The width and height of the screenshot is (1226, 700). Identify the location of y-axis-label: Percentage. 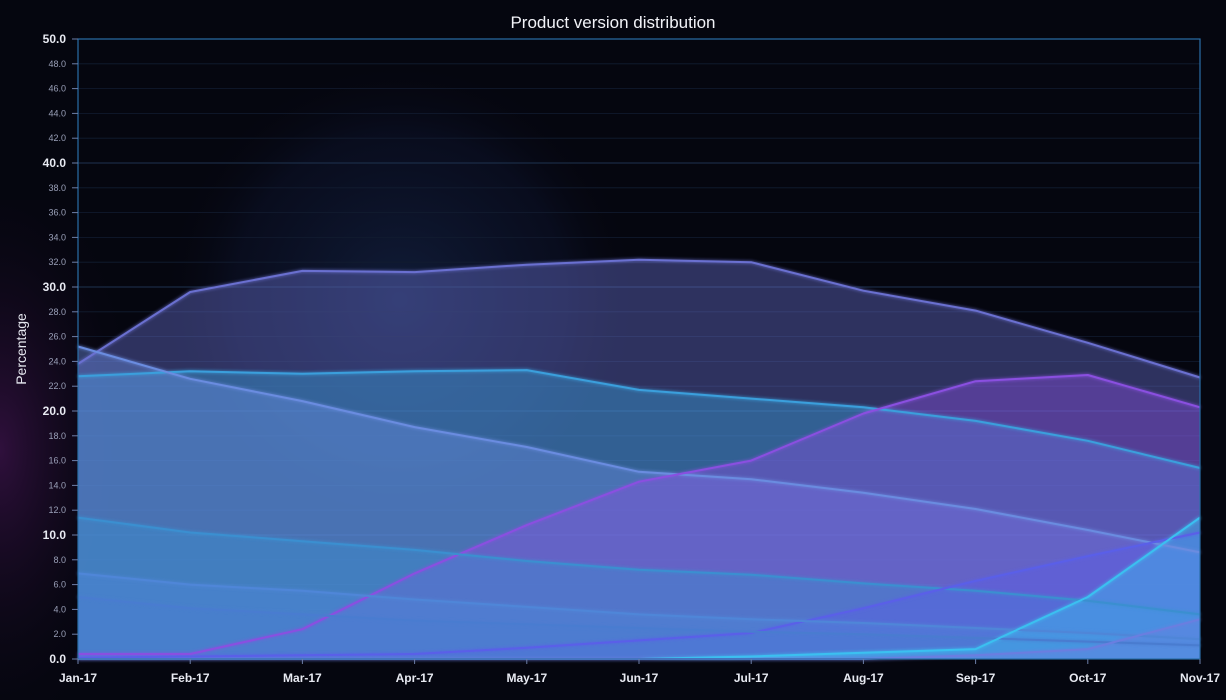
(21, 349).